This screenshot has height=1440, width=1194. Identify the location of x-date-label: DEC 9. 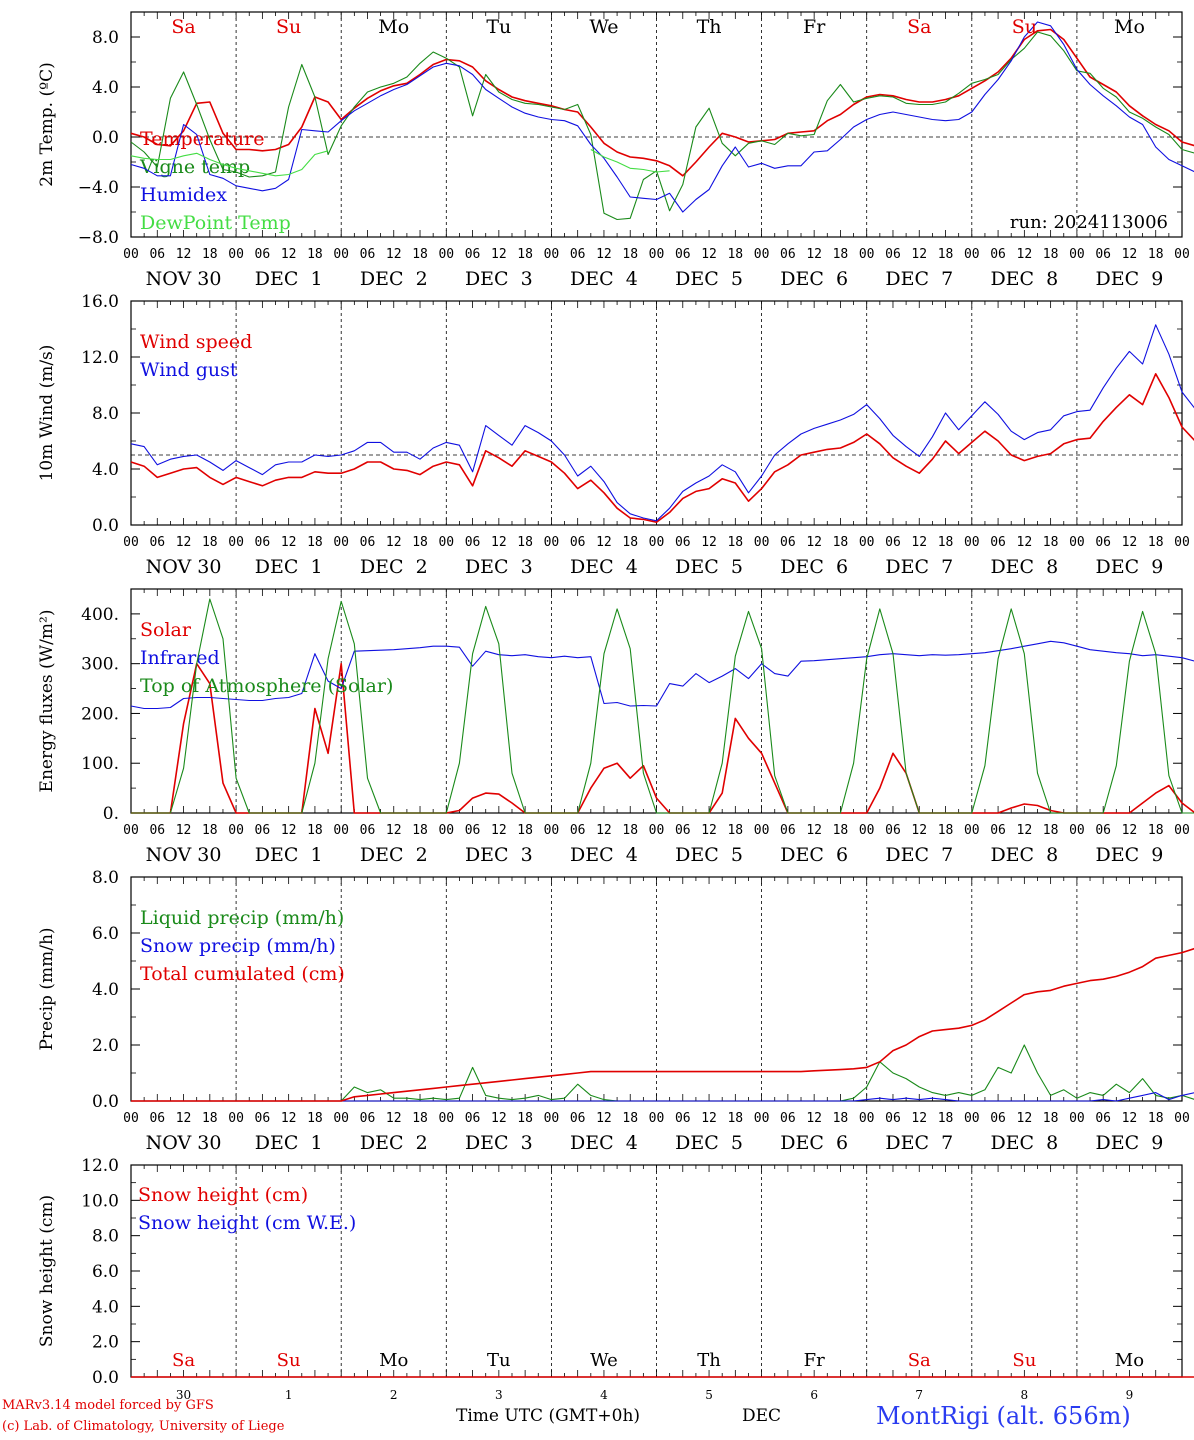
(1130, 567).